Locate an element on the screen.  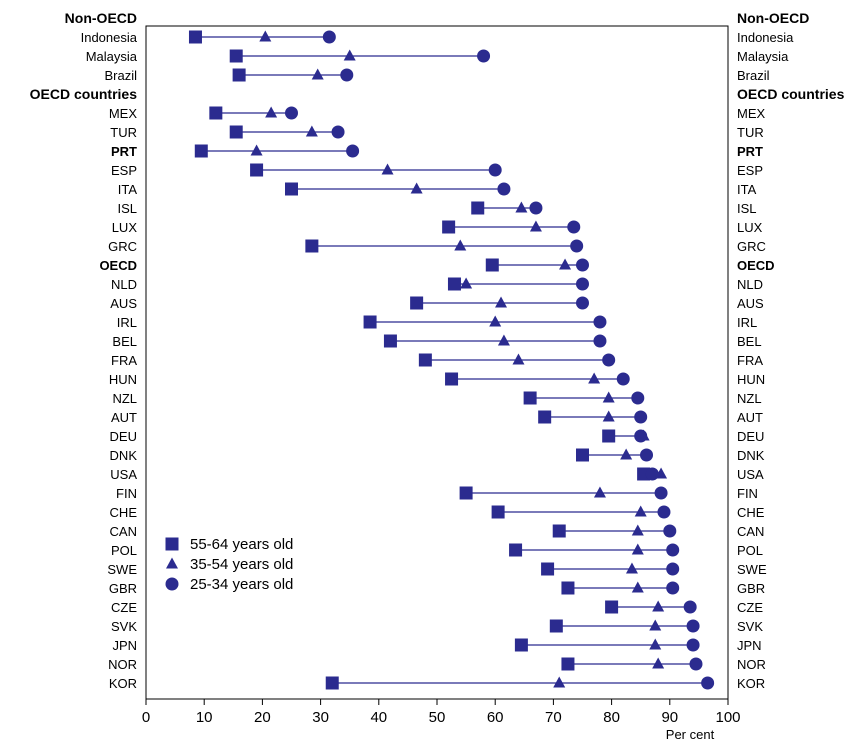
category-row: NZL NZL is located at coordinates (436, 398).